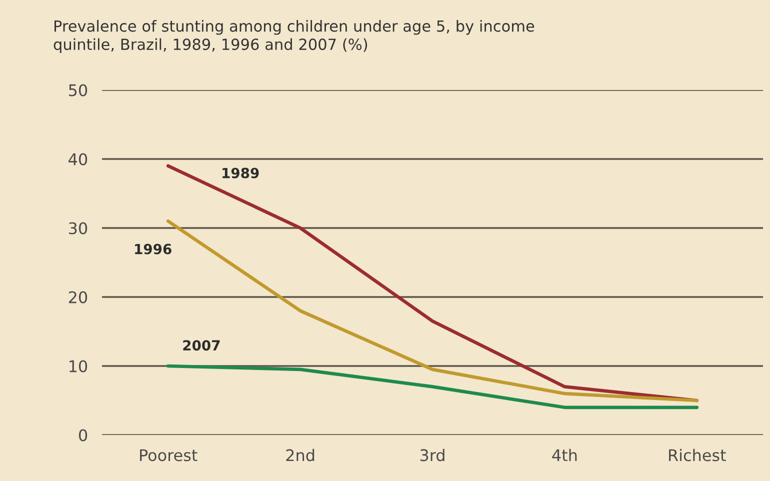 This screenshot has height=481, width=770. What do you see at coordinates (294, 37) in the screenshot?
I see `chart-title: Prevalence of stunting among children under age 5, by income quintile, Brazil, 1989, 1996 and 2007 (%)` at bounding box center [294, 37].